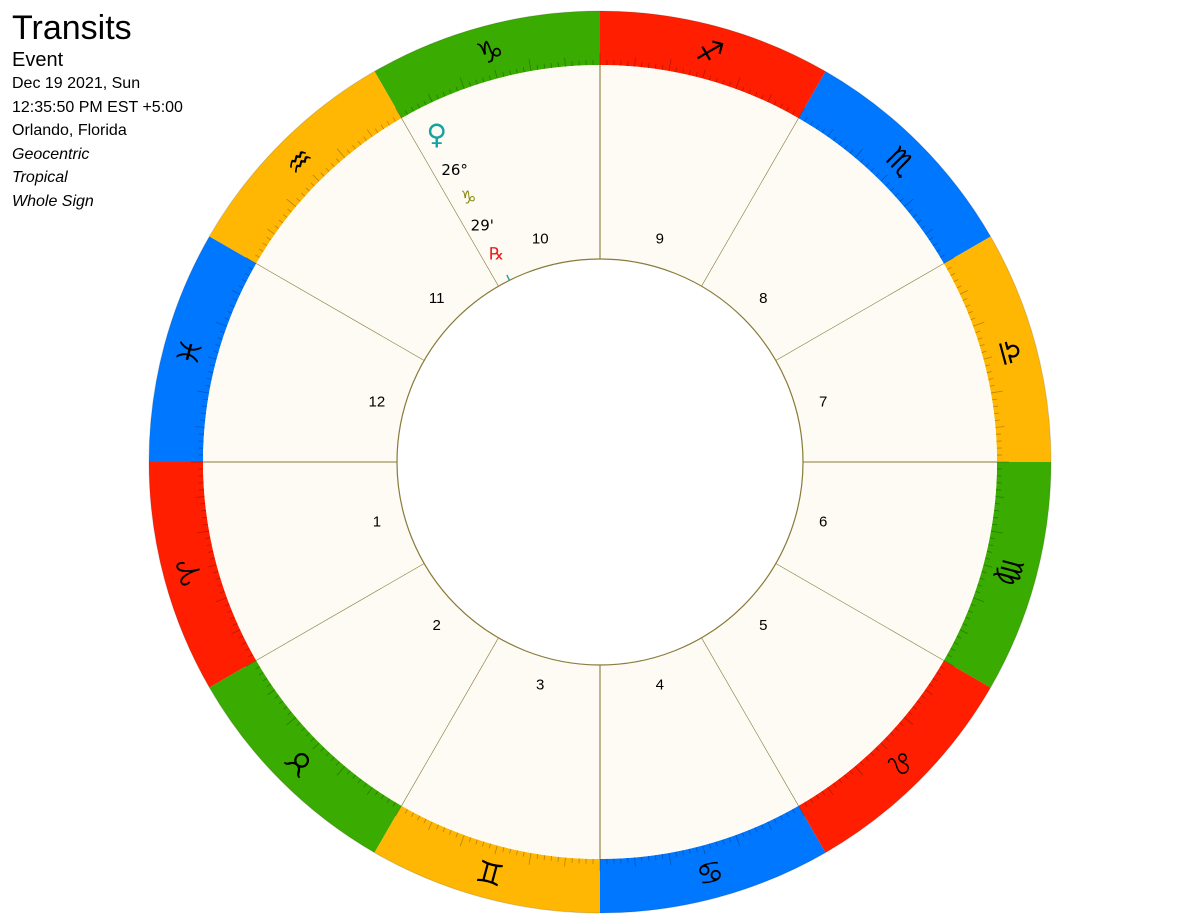 Image resolution: width=1200 pixels, height=924 pixels. Describe the element at coordinates (997, 349) in the screenshot. I see `sign-segment-libra` at that location.